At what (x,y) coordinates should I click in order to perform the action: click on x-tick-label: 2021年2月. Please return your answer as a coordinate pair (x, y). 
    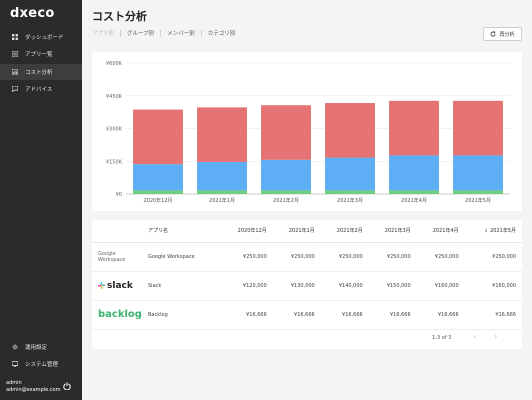
    Looking at the image, I should click on (286, 200).